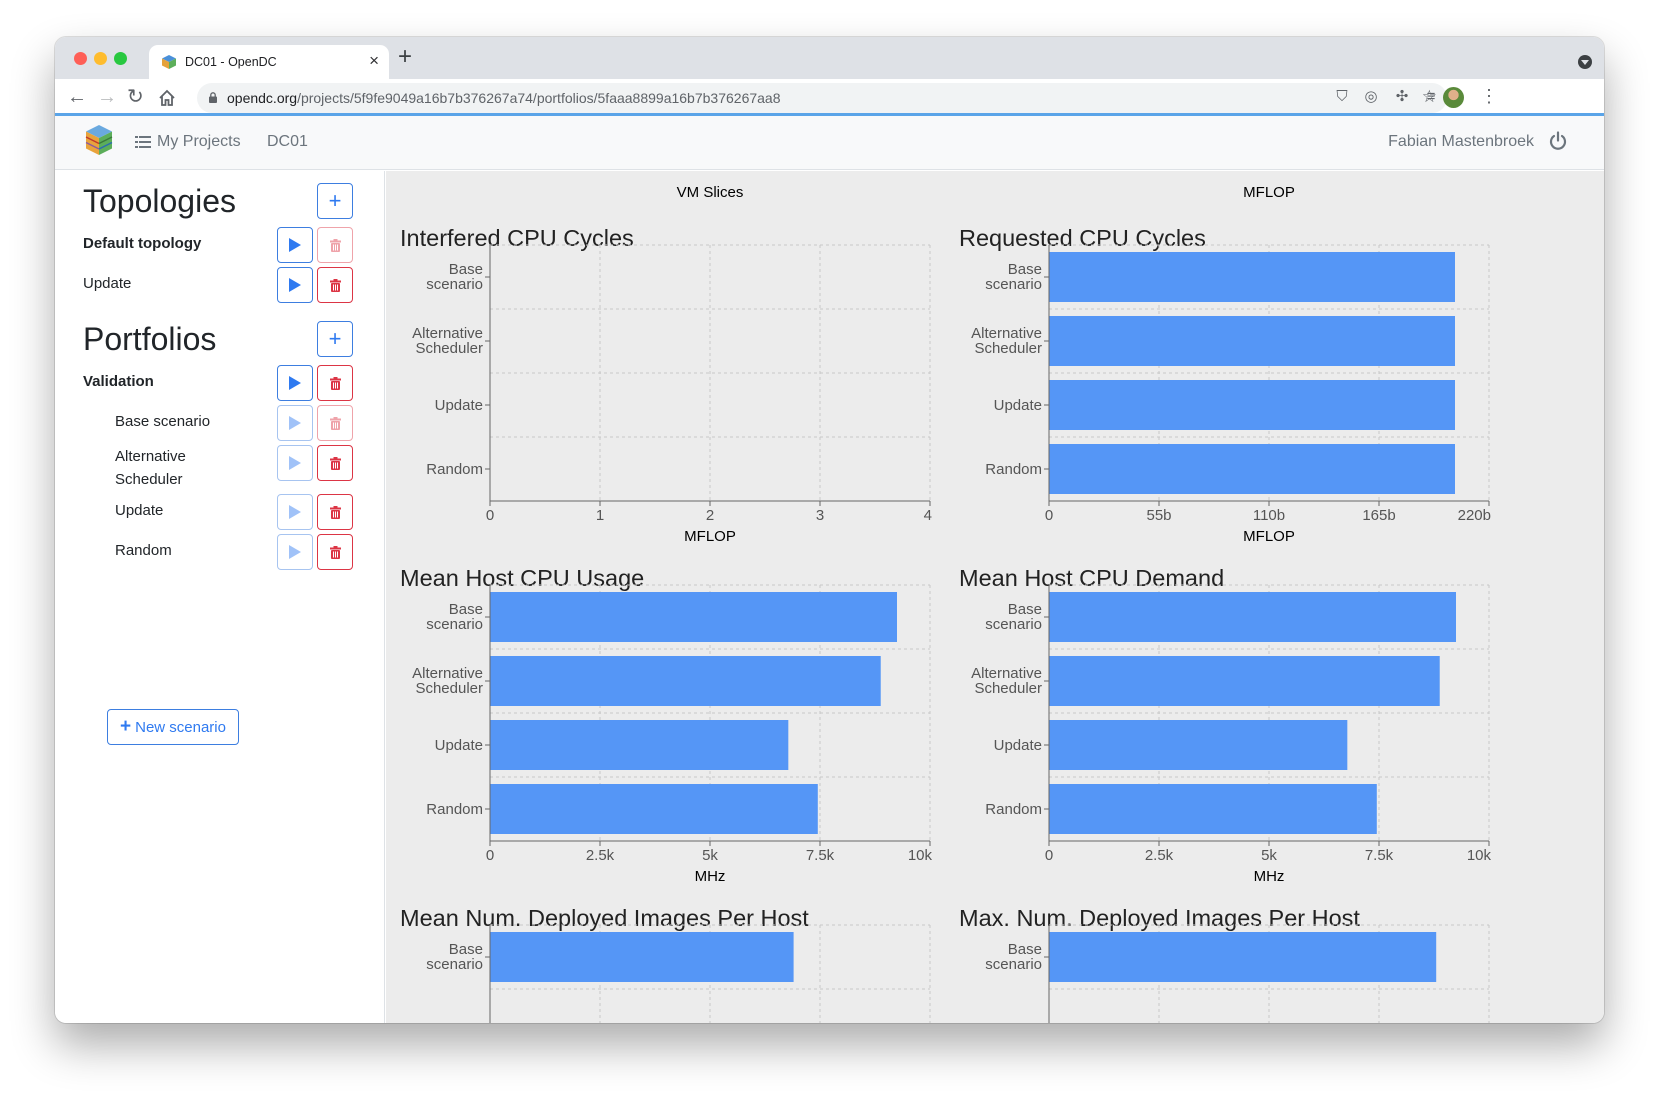  I want to click on bookmark-star-icon: ☆, so click(1429, 96).